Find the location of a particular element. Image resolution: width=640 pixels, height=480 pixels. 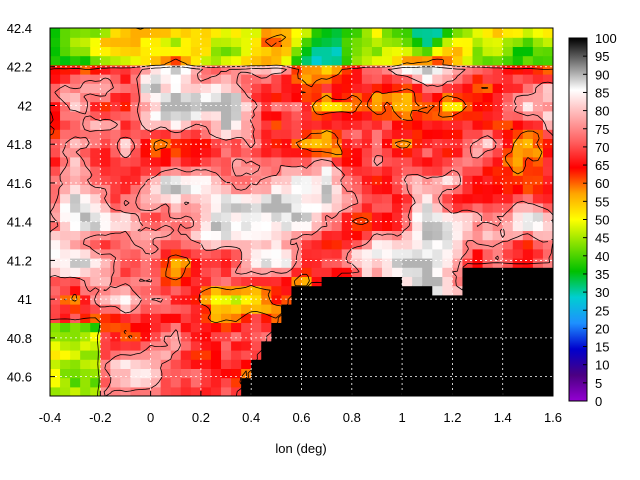

colorbar-tick-label: 40 is located at coordinates (602, 256).